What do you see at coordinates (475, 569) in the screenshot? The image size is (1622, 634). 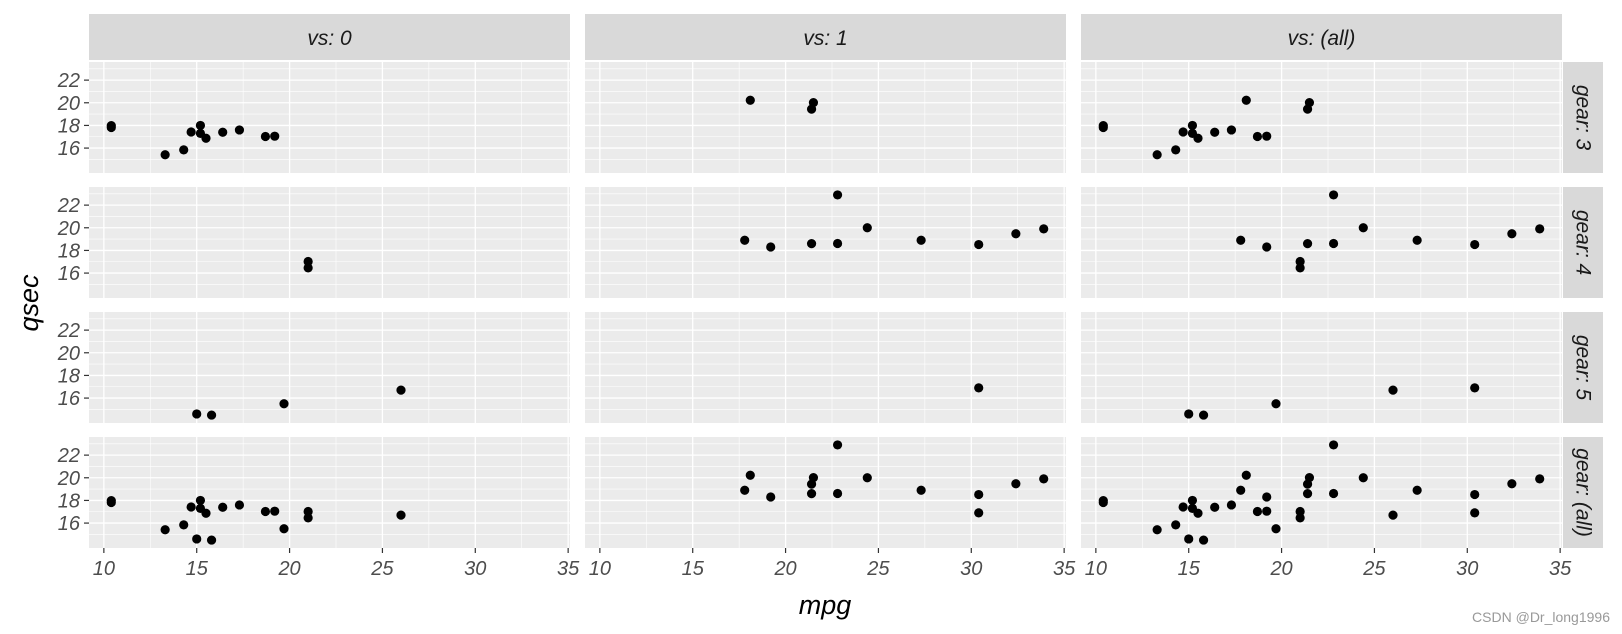 I see `x-tick-label: 30` at bounding box center [475, 569].